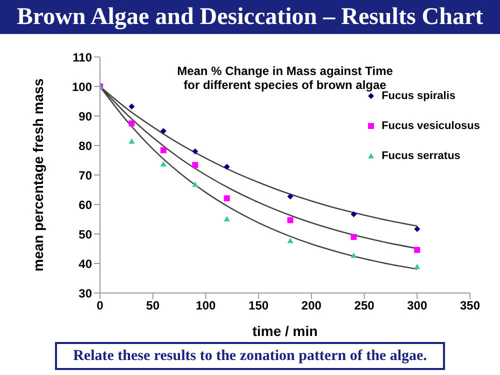 Image resolution: width=500 pixels, height=375 pixels. I want to click on x-tick-label: 350, so click(470, 305).